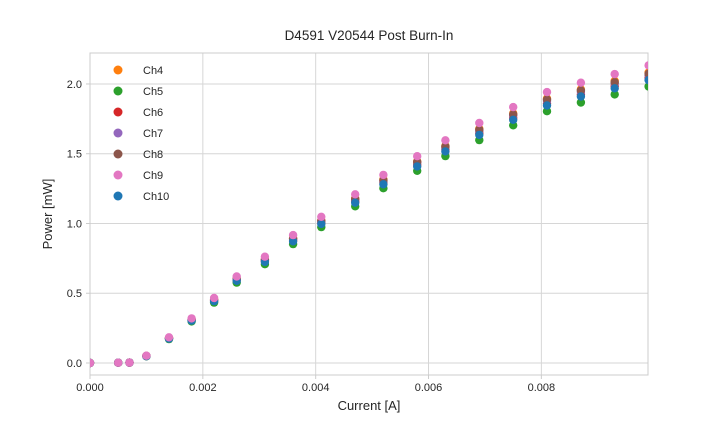 The height and width of the screenshot is (432, 720). What do you see at coordinates (138, 134) in the screenshot?
I see `legend-item-ch7: Ch7` at bounding box center [138, 134].